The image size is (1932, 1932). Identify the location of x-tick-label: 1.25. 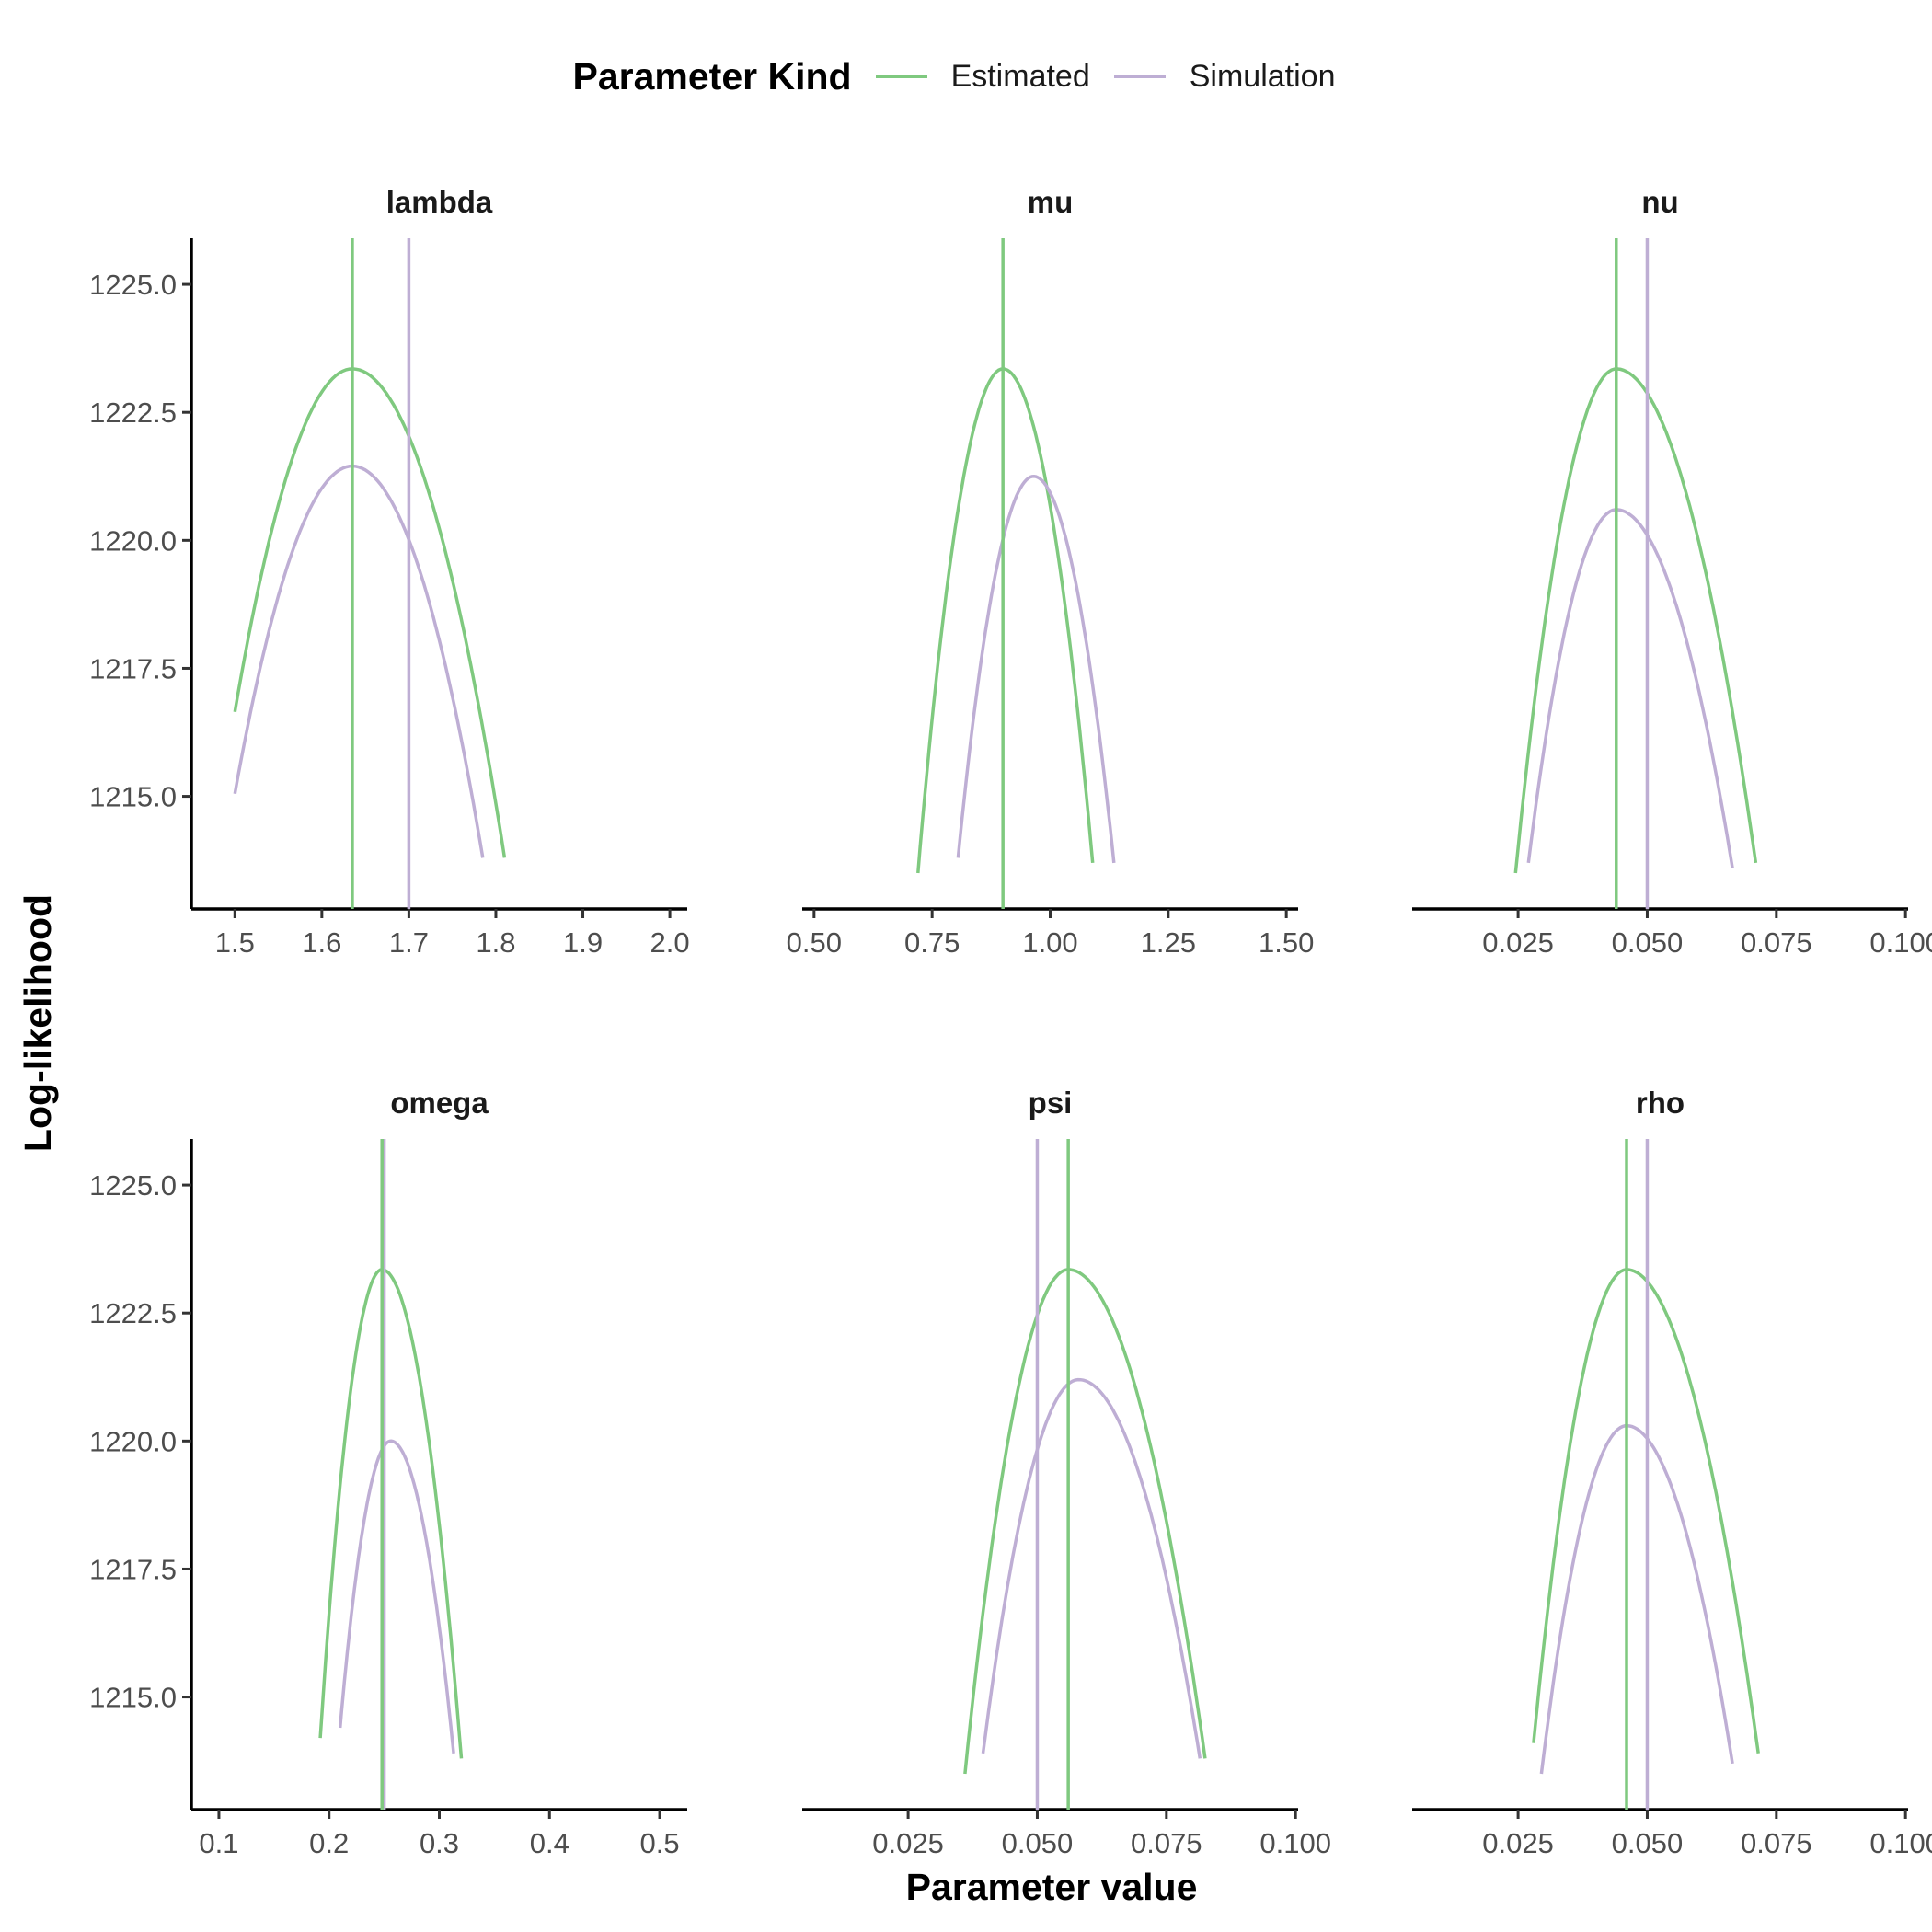
(1168, 942).